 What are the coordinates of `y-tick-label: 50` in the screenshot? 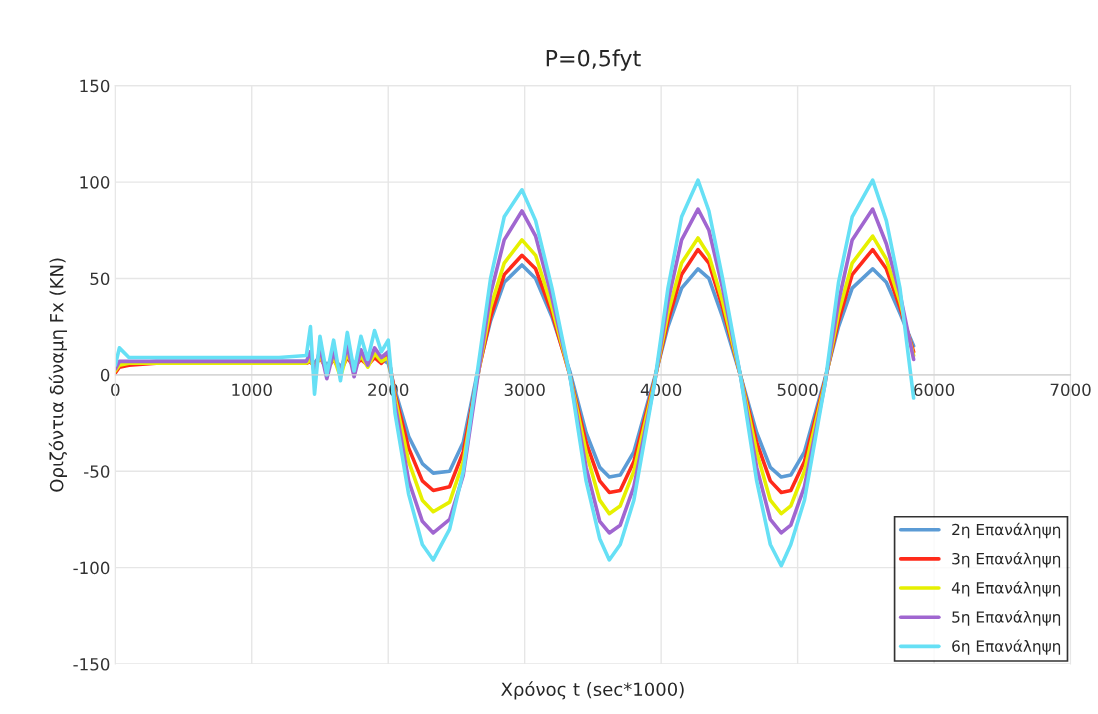 It's located at (100, 279).